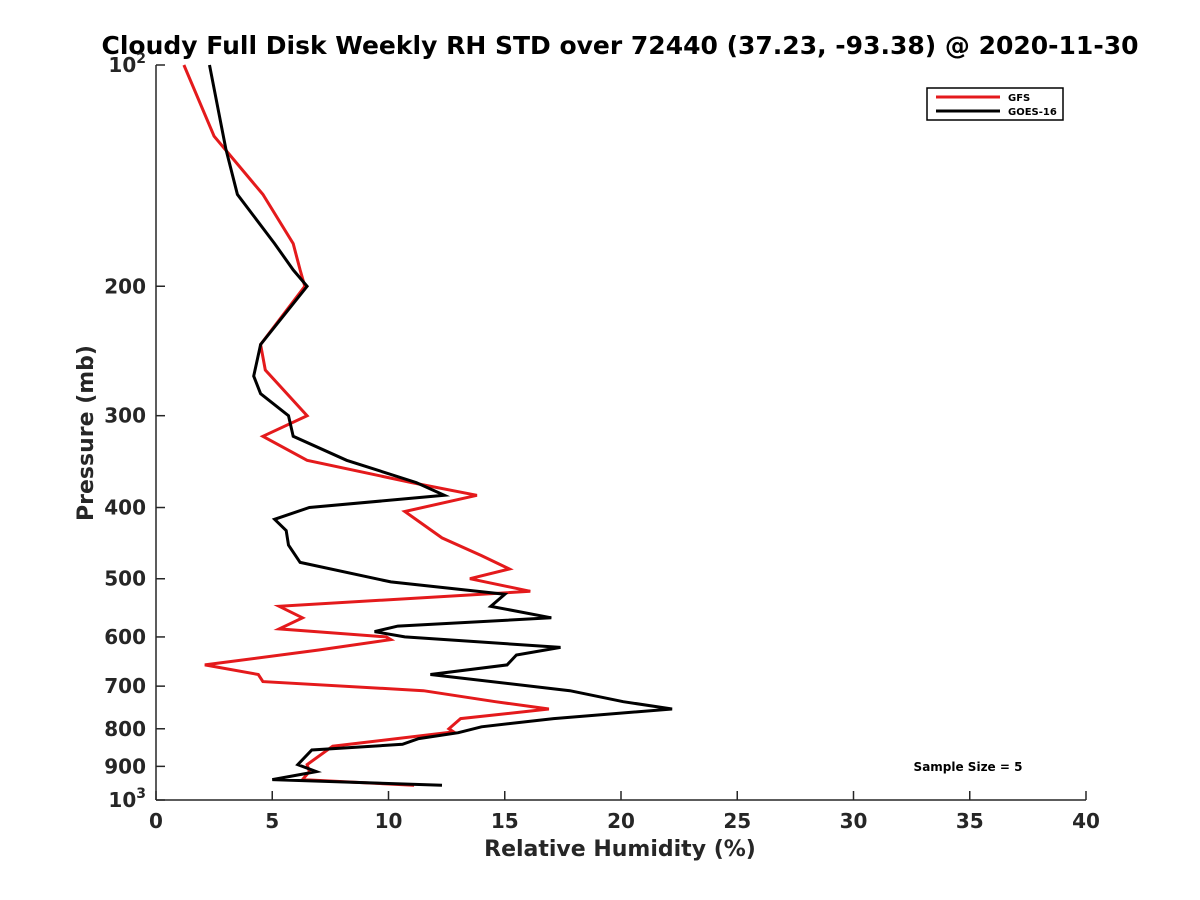 The width and height of the screenshot is (1200, 900). I want to click on sample-size-annotation: Sample Size = 5, so click(968, 767).